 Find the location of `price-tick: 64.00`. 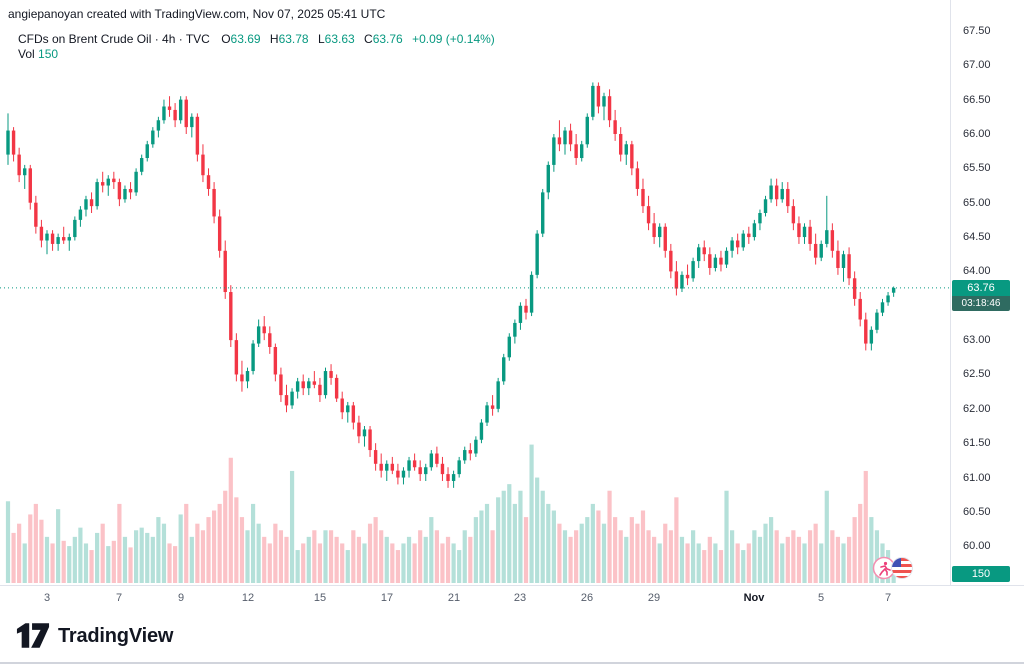

price-tick: 64.00 is located at coordinates (977, 271).